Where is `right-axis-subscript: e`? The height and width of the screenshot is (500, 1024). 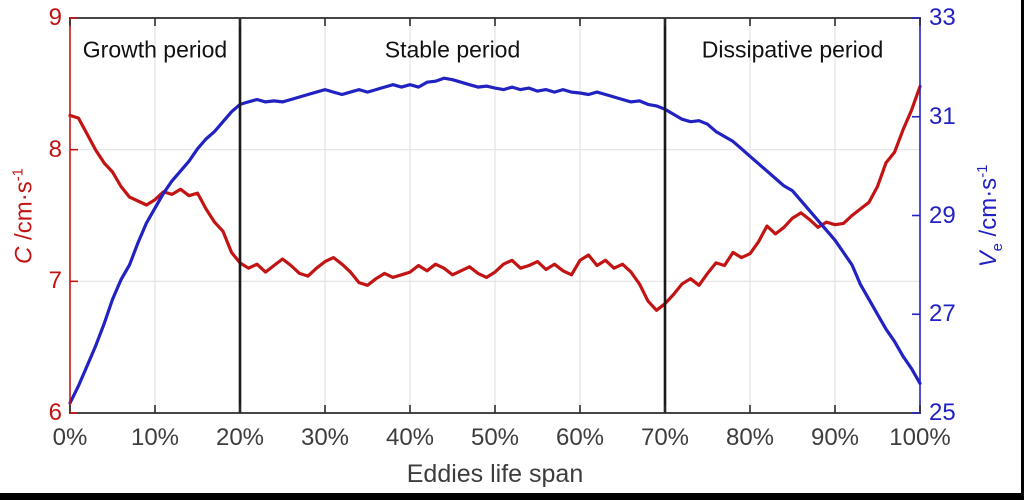
right-axis-subscript: e is located at coordinates (997, 246).